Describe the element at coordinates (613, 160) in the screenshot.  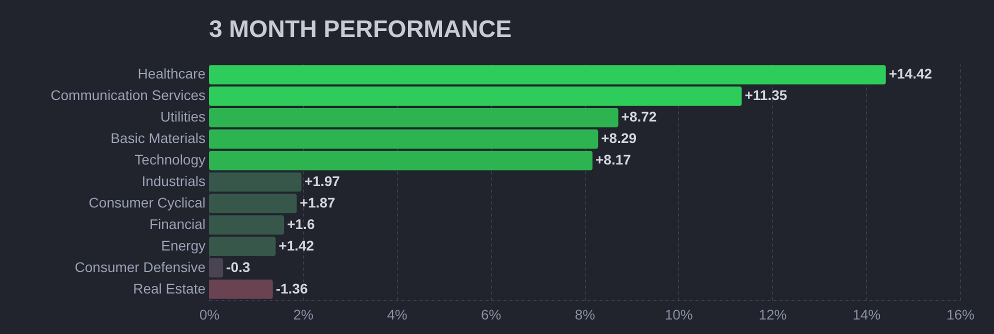
I see `data-label: +8.17` at that location.